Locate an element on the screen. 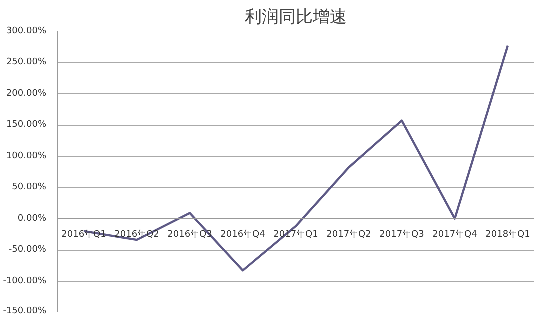  x-tick-label: 2017年Q3 is located at coordinates (402, 234).